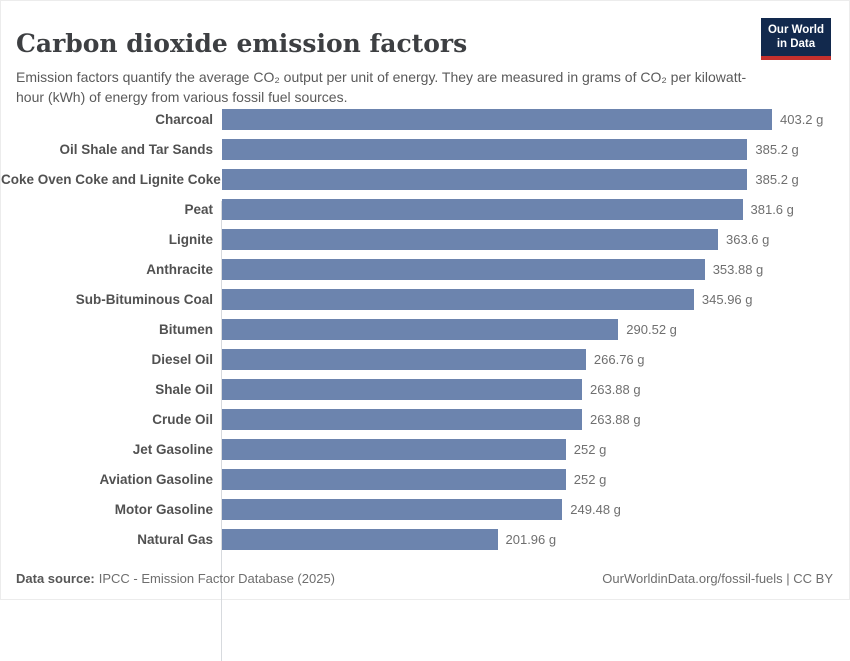  I want to click on bar-area: 290.52 g, so click(449, 329).